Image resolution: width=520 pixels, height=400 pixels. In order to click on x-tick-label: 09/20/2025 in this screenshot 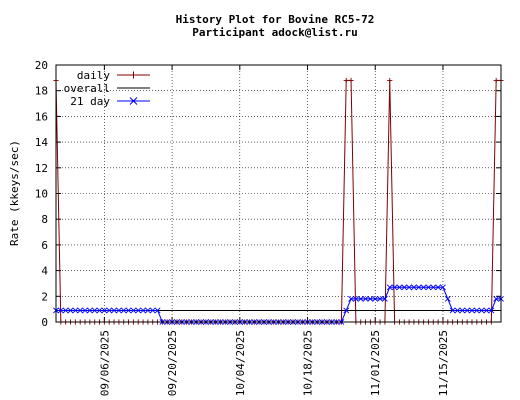, I will do `click(172, 363)`.